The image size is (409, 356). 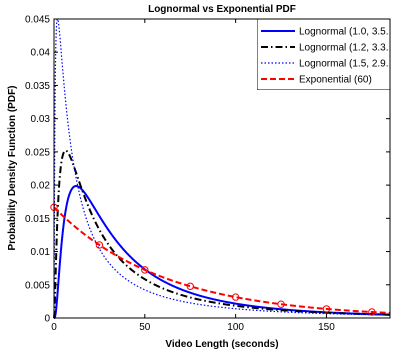 What do you see at coordinates (54, 327) in the screenshot?
I see `x-tick-label: 0` at bounding box center [54, 327].